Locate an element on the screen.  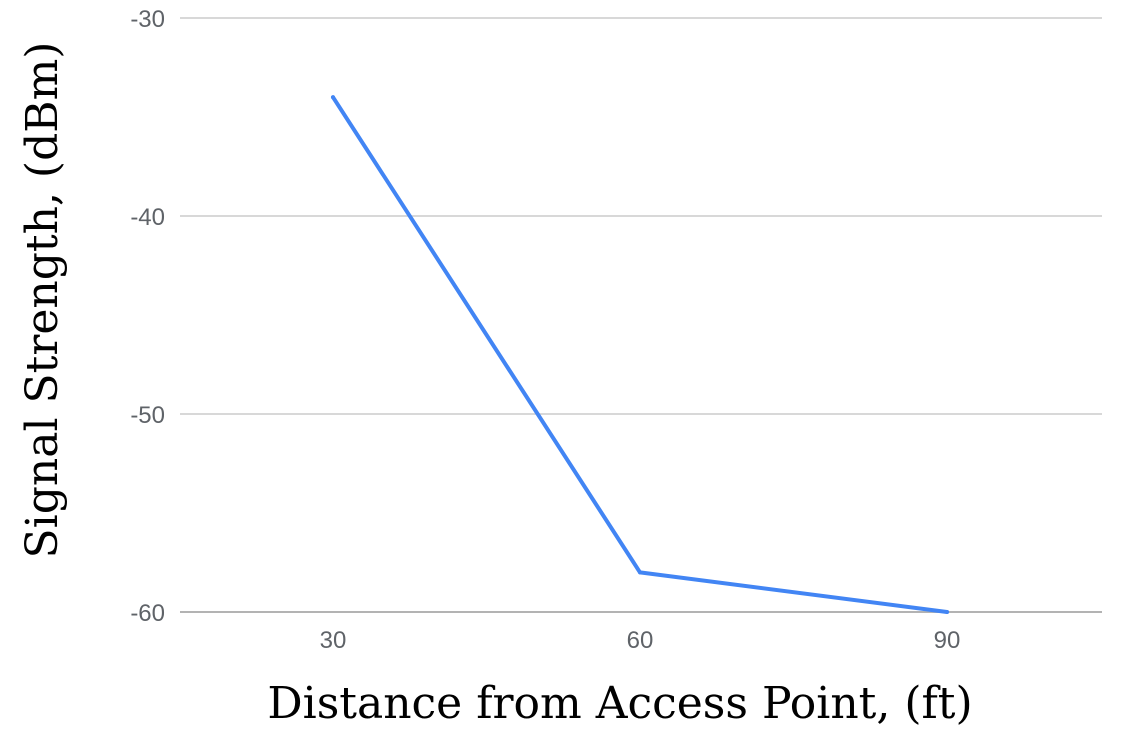
y-axis-ticks: -30 -40 -50 -60 is located at coordinates (147, 316).